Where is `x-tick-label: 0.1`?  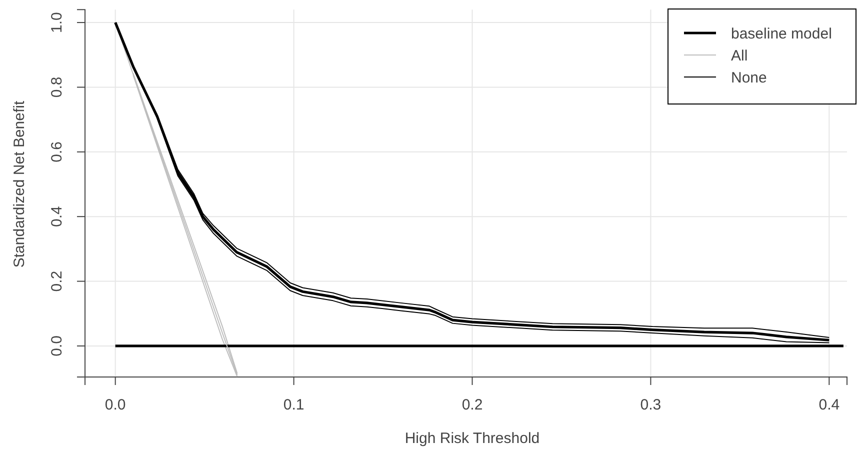 x-tick-label: 0.1 is located at coordinates (293, 405).